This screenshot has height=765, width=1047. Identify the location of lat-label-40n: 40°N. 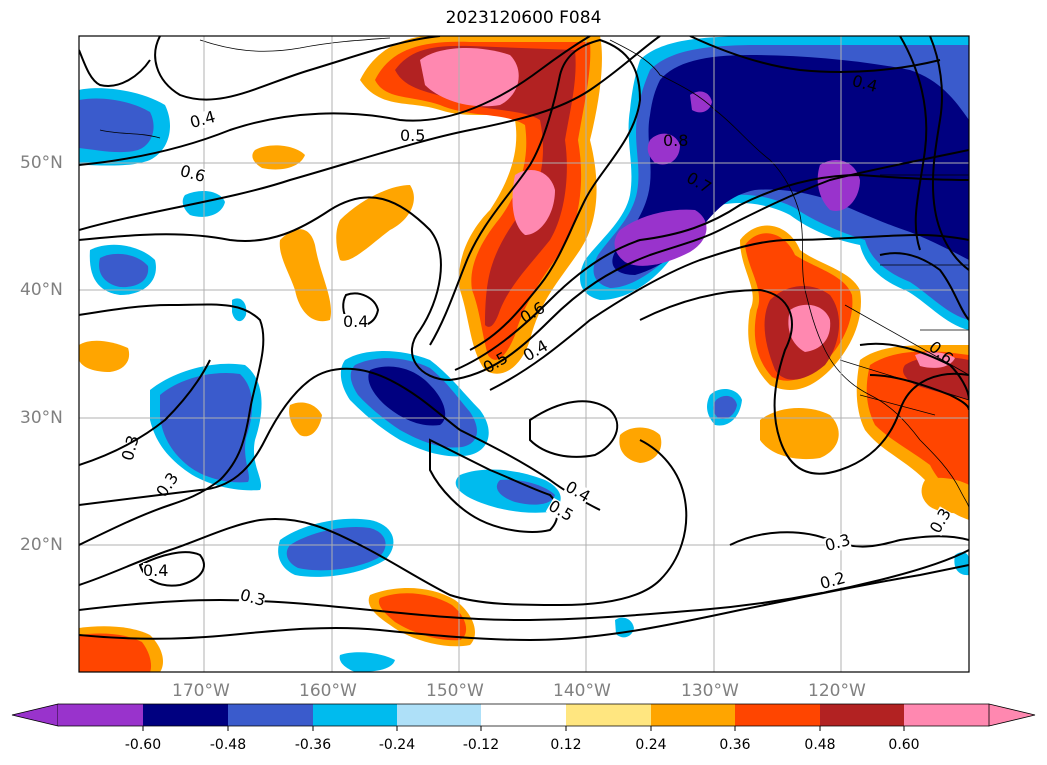
(41, 290).